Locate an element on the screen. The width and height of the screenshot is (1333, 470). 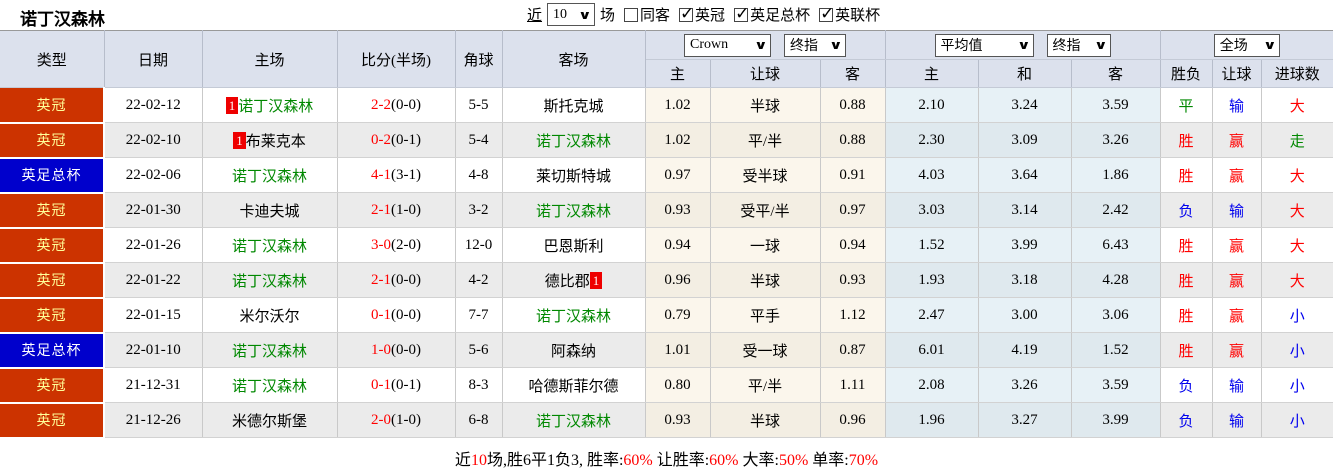
home-team: 米尔沃尔 is located at coordinates (270, 315).